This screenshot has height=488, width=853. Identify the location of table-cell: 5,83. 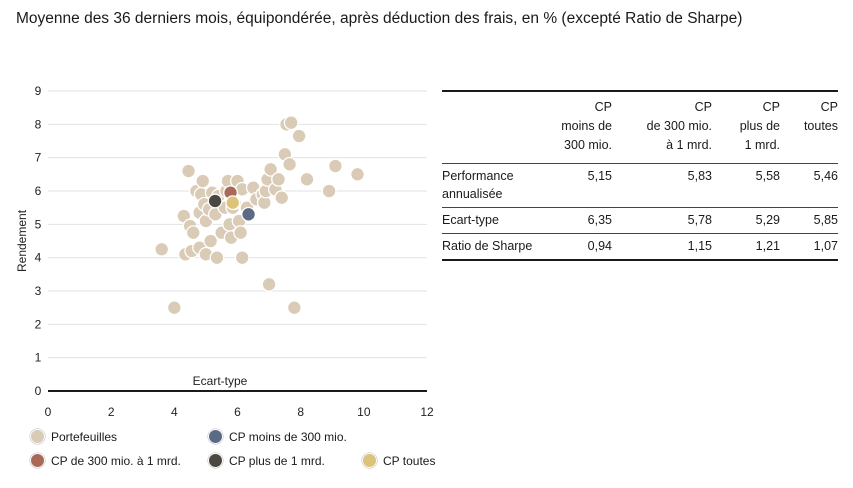
(699, 176).